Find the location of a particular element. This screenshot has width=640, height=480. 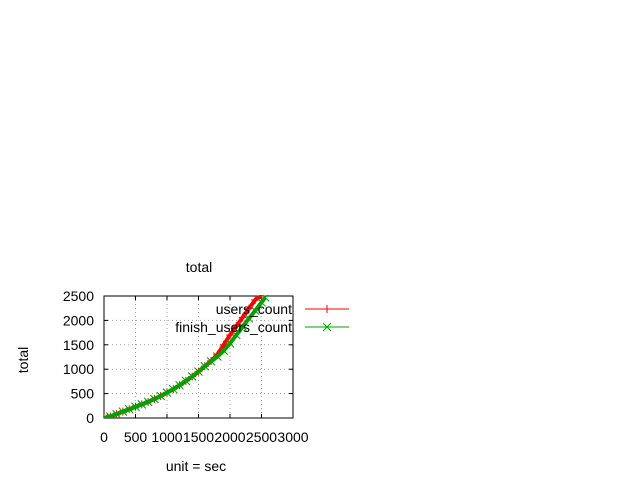

series-layer is located at coordinates (187, 356).